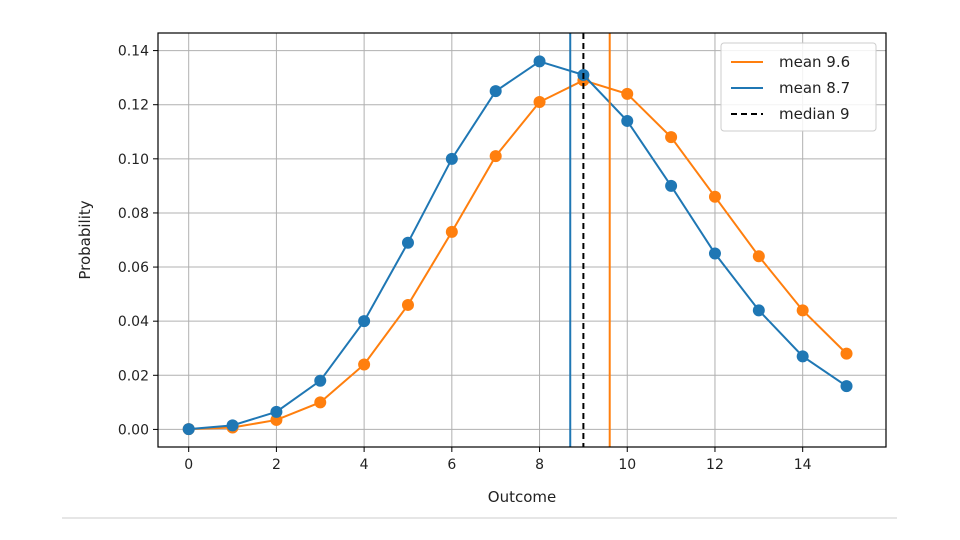 The height and width of the screenshot is (540, 960). I want to click on x-tick-label: 0, so click(188, 465).